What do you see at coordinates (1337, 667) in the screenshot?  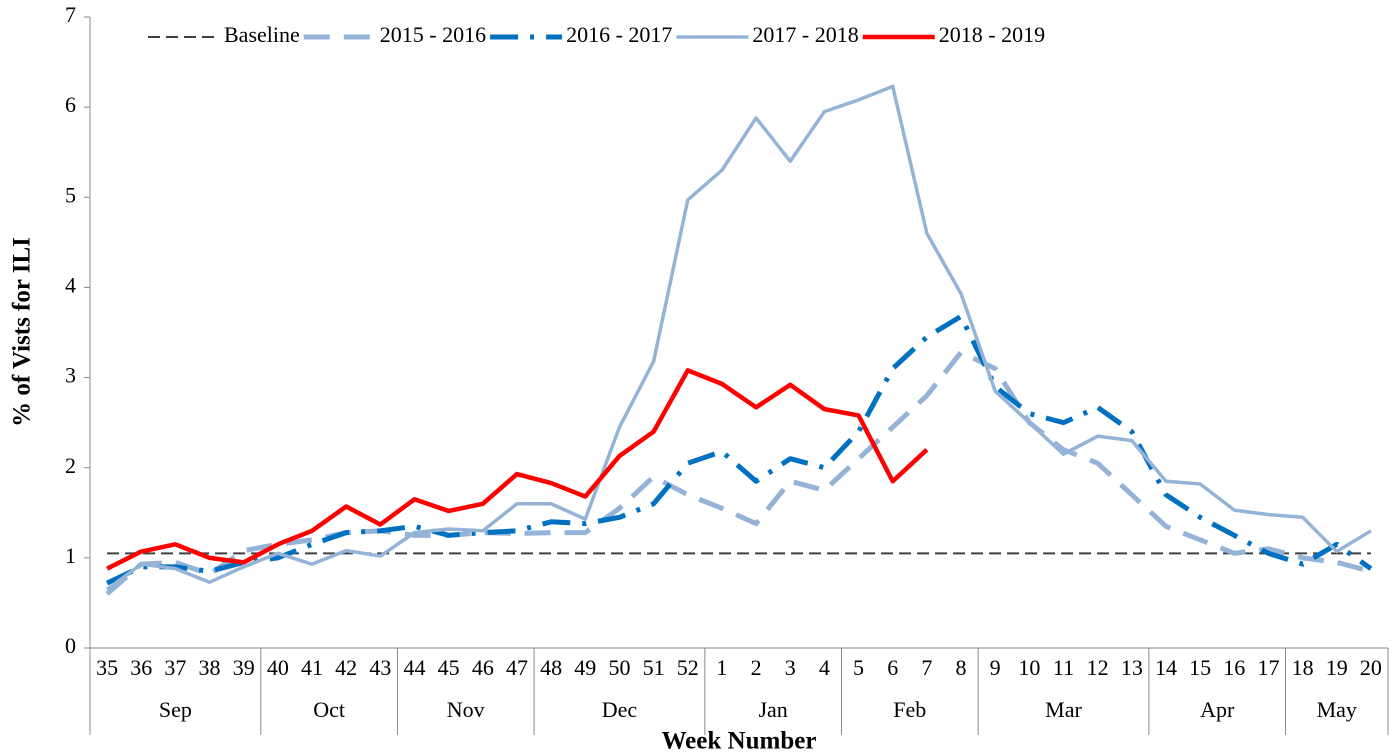 I see `x-tick-label: 19` at bounding box center [1337, 667].